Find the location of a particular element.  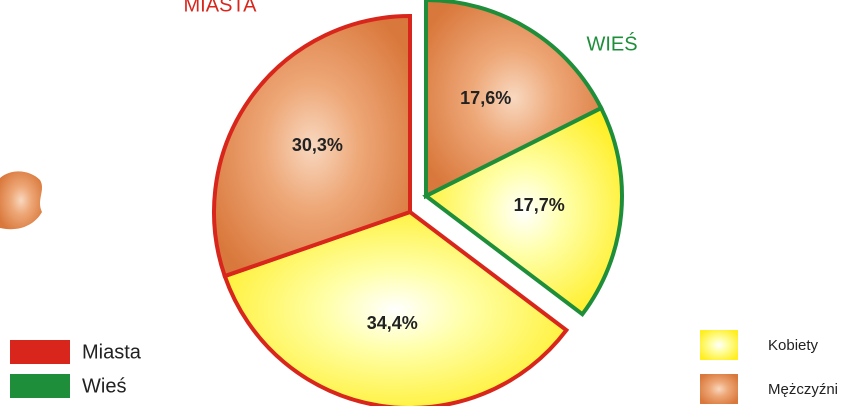

legend-label: Wieś is located at coordinates (104, 386).